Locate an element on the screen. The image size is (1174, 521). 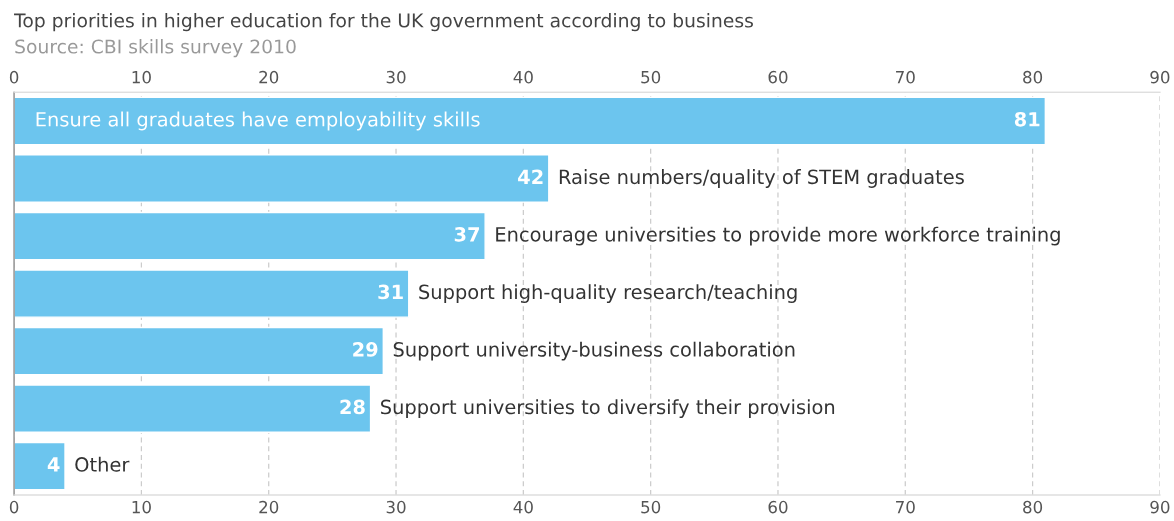
x-tick-label: 40 is located at coordinates (523, 507).